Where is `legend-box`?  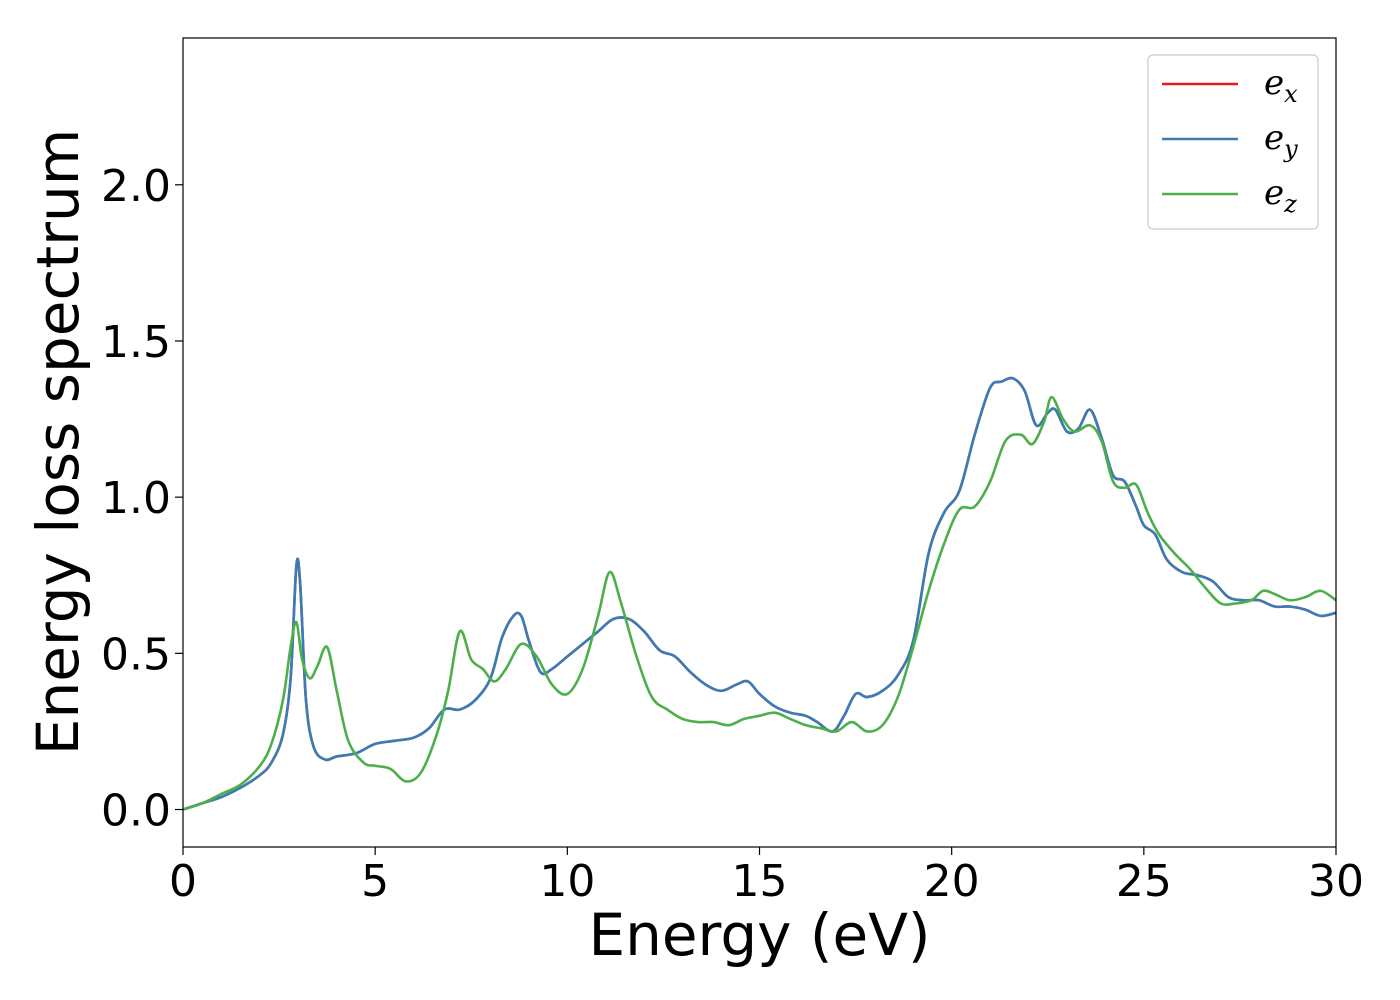
legend-box is located at coordinates (1233, 142).